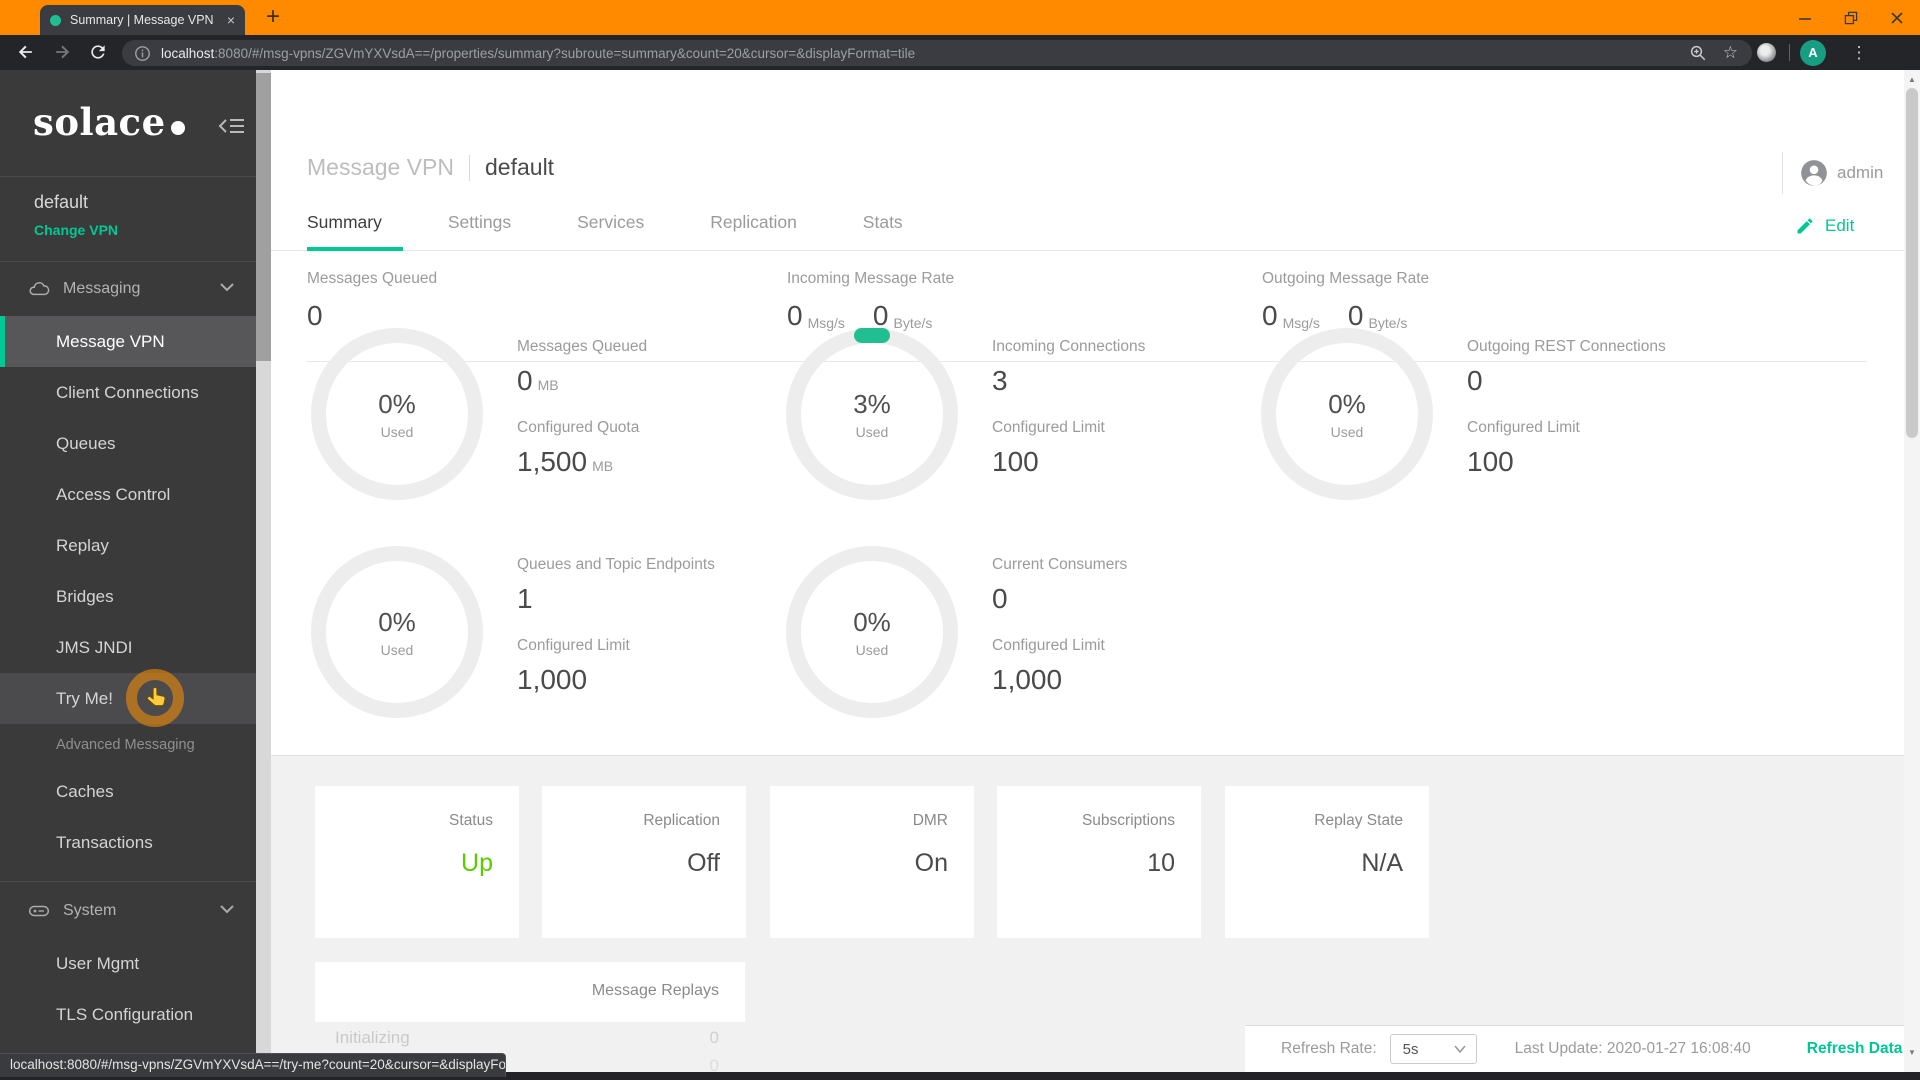  Describe the element at coordinates (84, 698) in the screenshot. I see `item-label: Try Me!` at that location.